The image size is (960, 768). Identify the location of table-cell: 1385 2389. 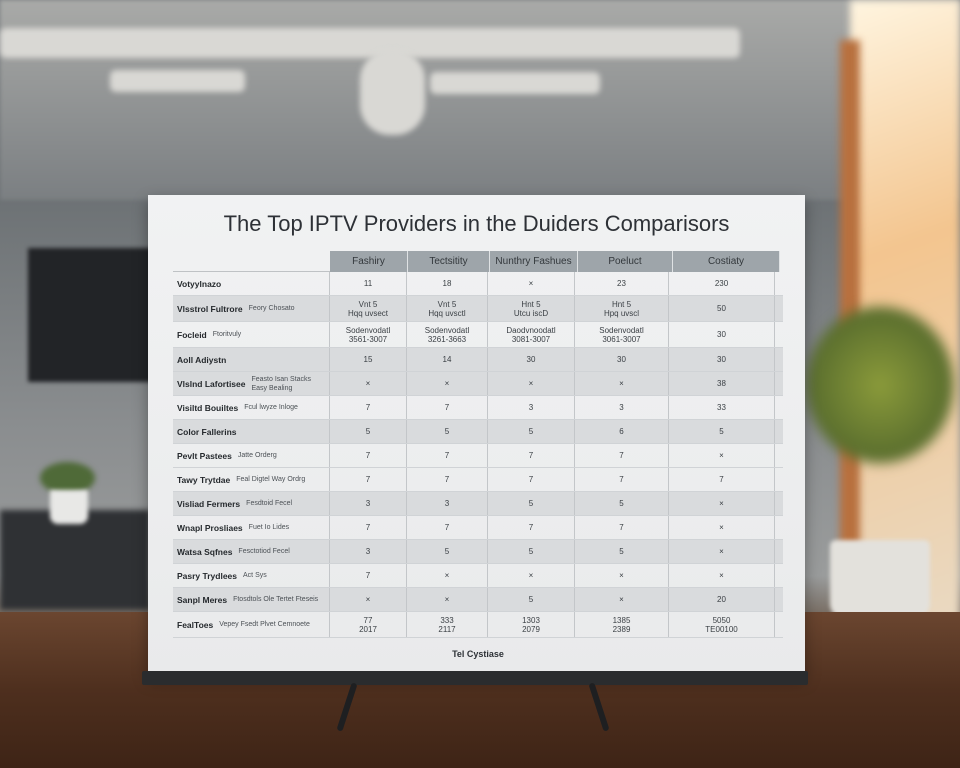
(622, 624).